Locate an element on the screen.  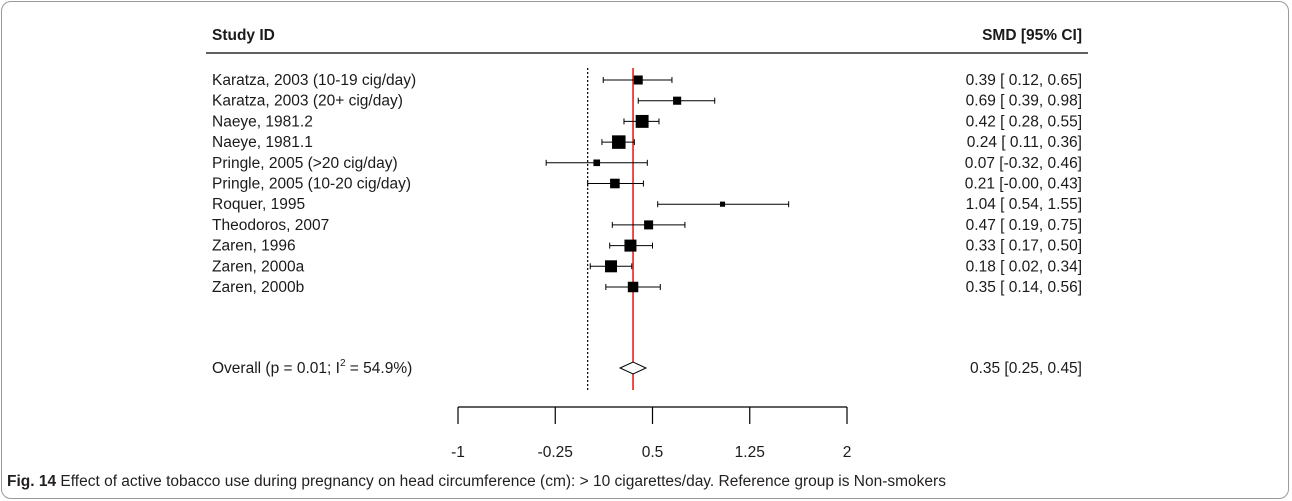
ci-value: 0.35 [ 0.14, 0.56] is located at coordinates (1024, 287).